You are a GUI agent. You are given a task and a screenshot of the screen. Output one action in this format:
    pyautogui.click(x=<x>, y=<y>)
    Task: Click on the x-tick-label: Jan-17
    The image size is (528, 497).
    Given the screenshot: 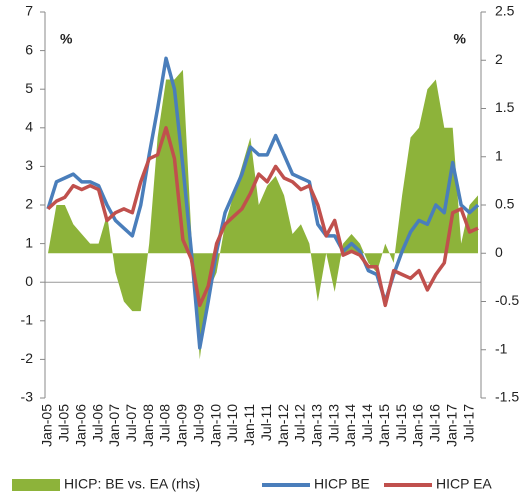 What is the action you would take?
    pyautogui.click(x=451, y=425)
    